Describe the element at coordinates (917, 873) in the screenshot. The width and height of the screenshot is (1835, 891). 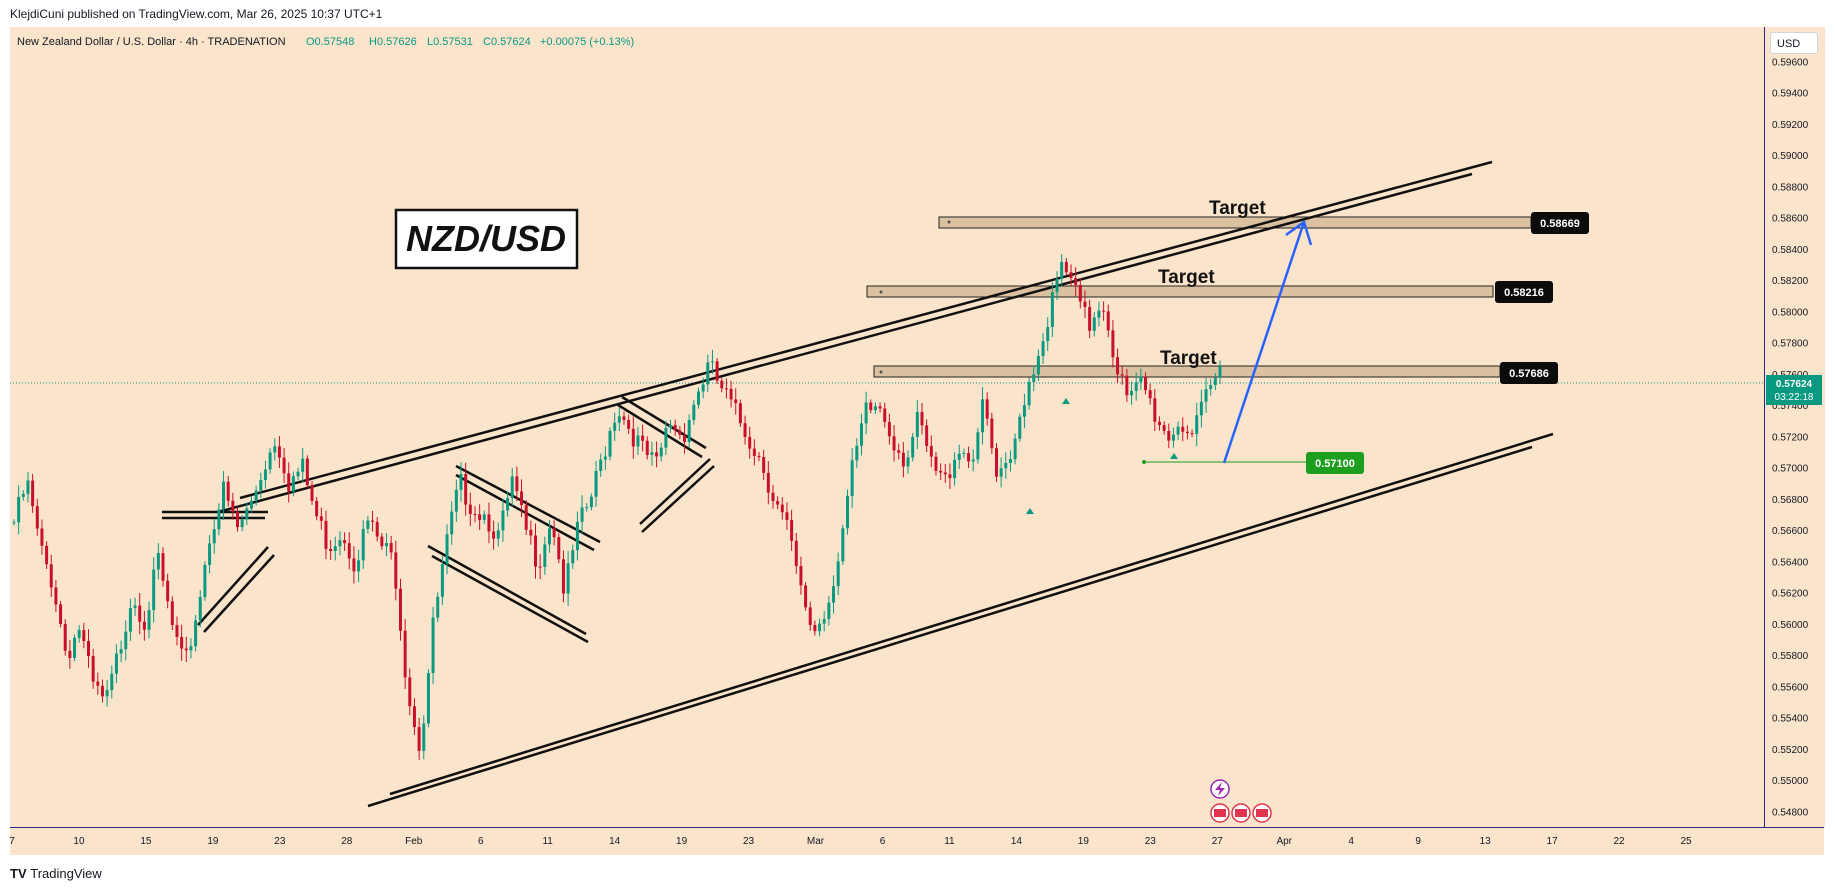
I see `footer: TV TradingView` at that location.